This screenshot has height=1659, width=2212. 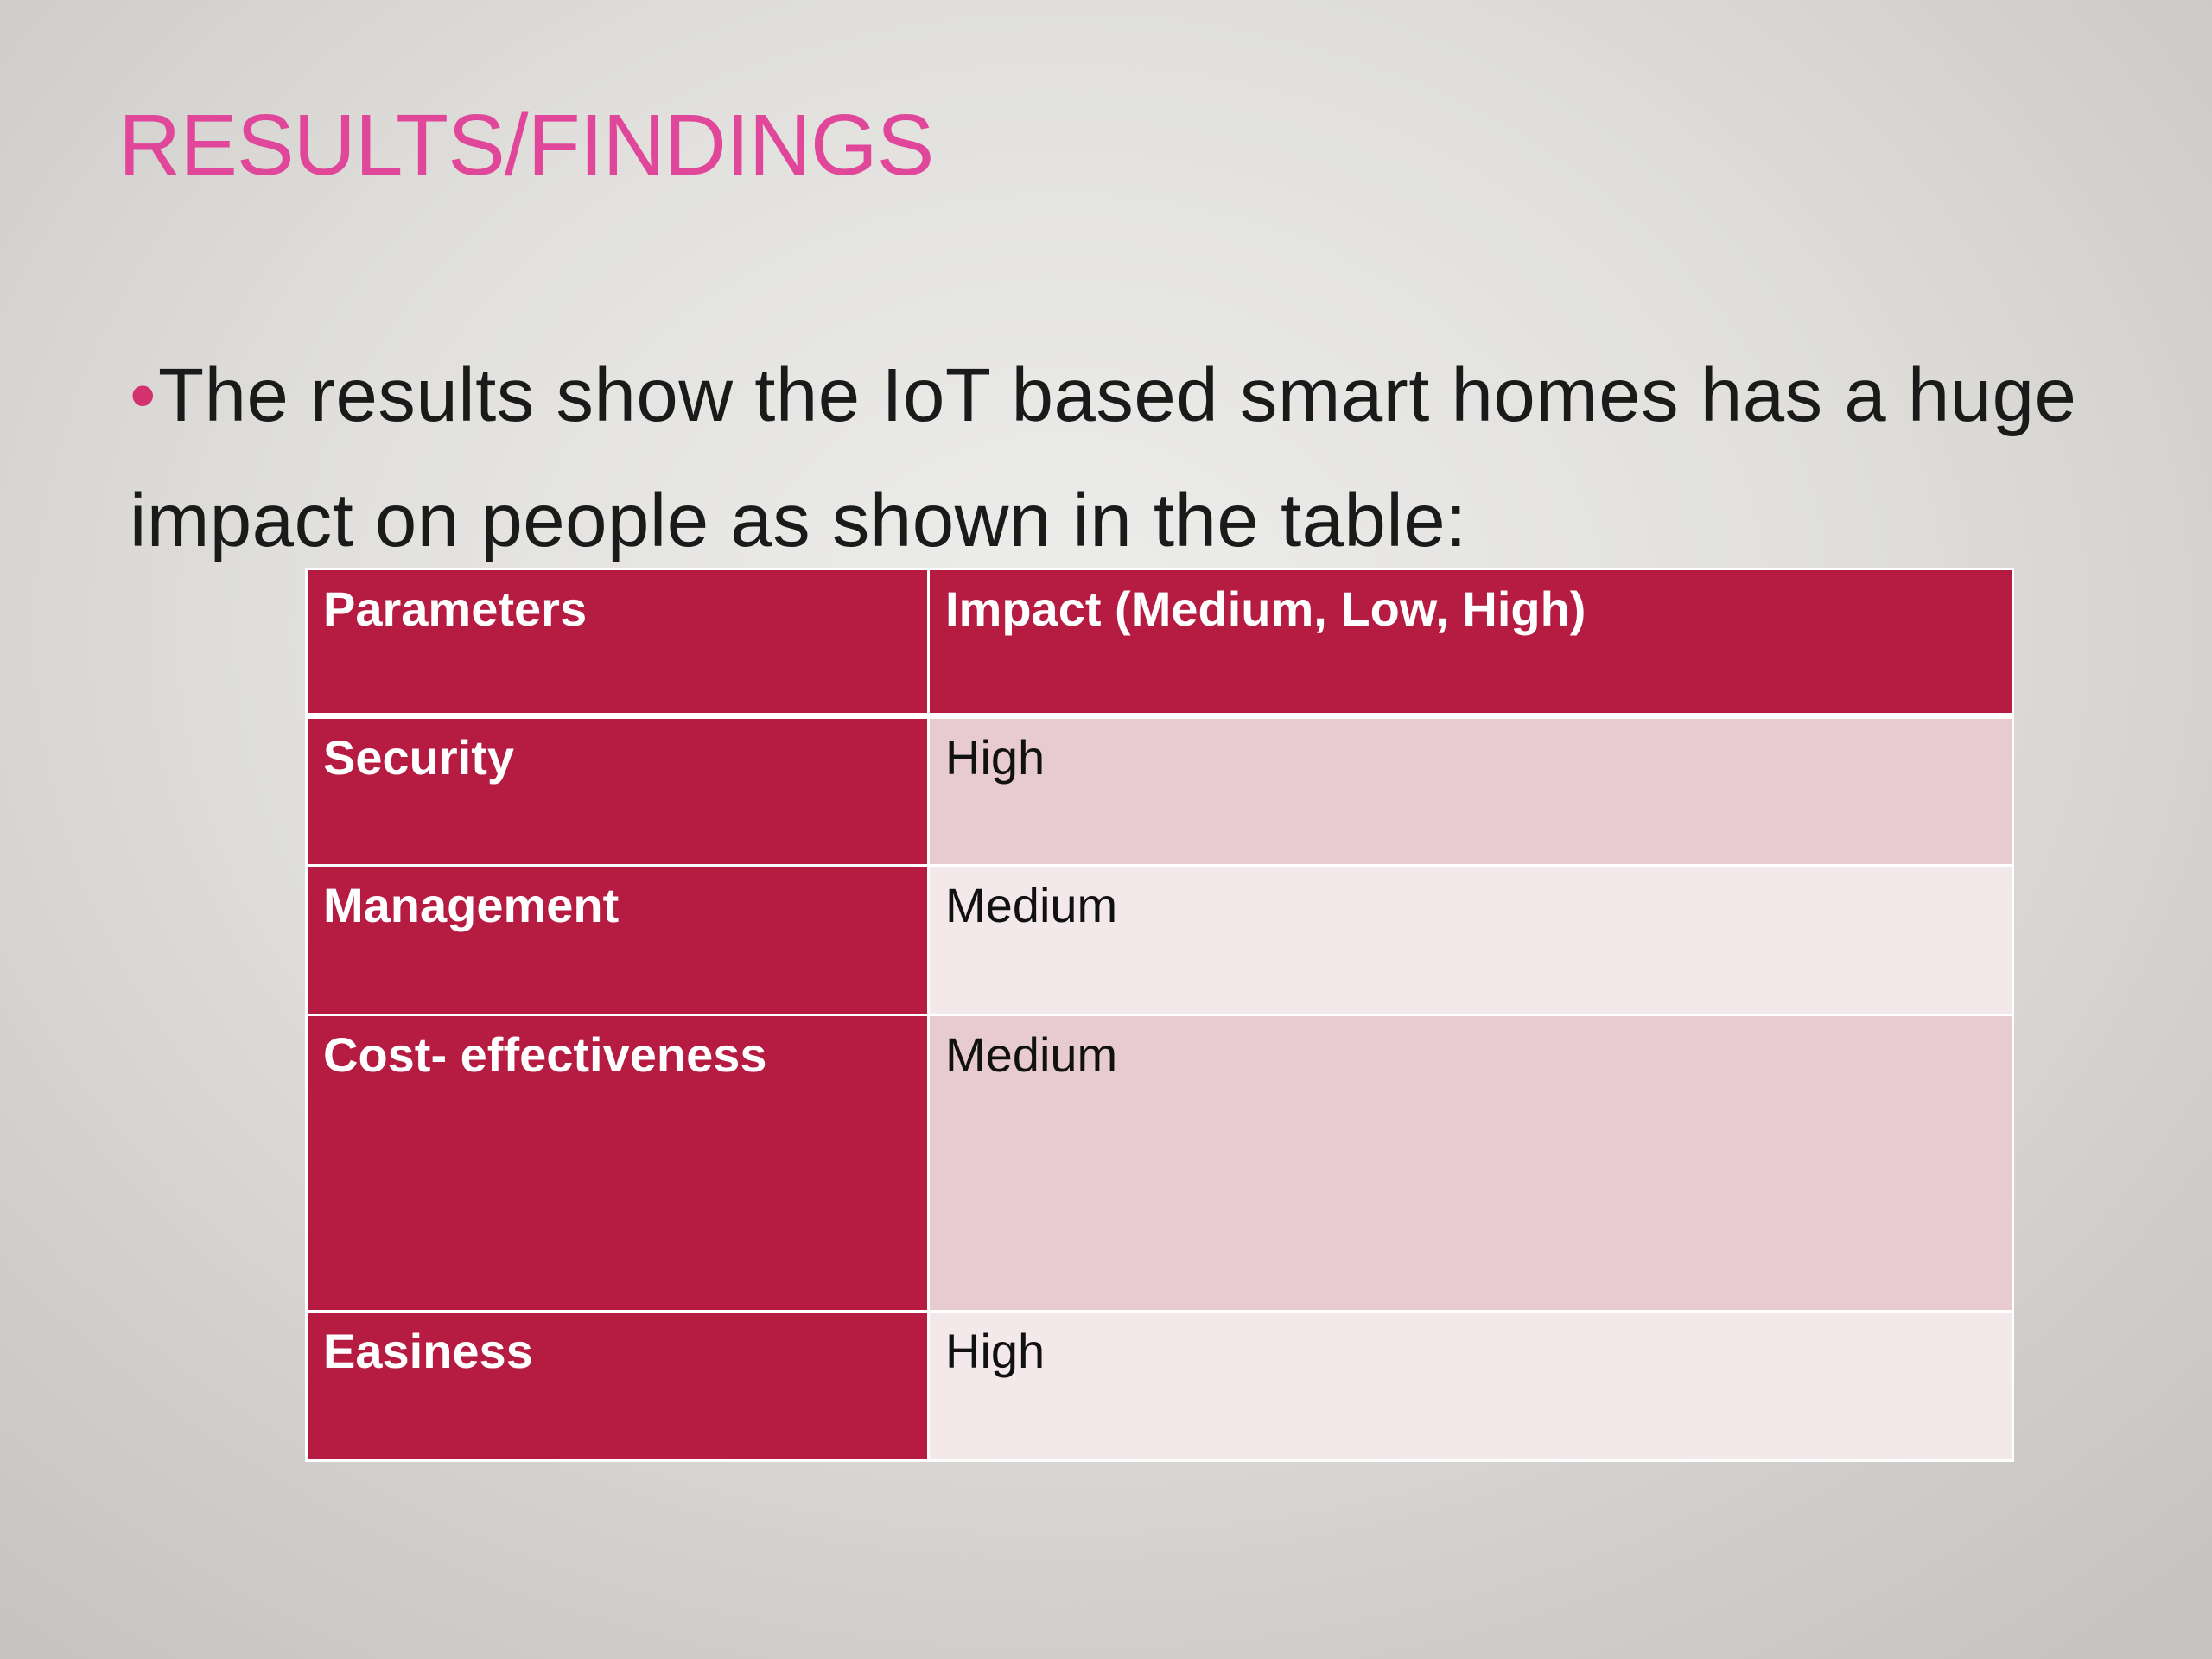 I want to click on table-row: Management Medium, so click(x=1159, y=940).